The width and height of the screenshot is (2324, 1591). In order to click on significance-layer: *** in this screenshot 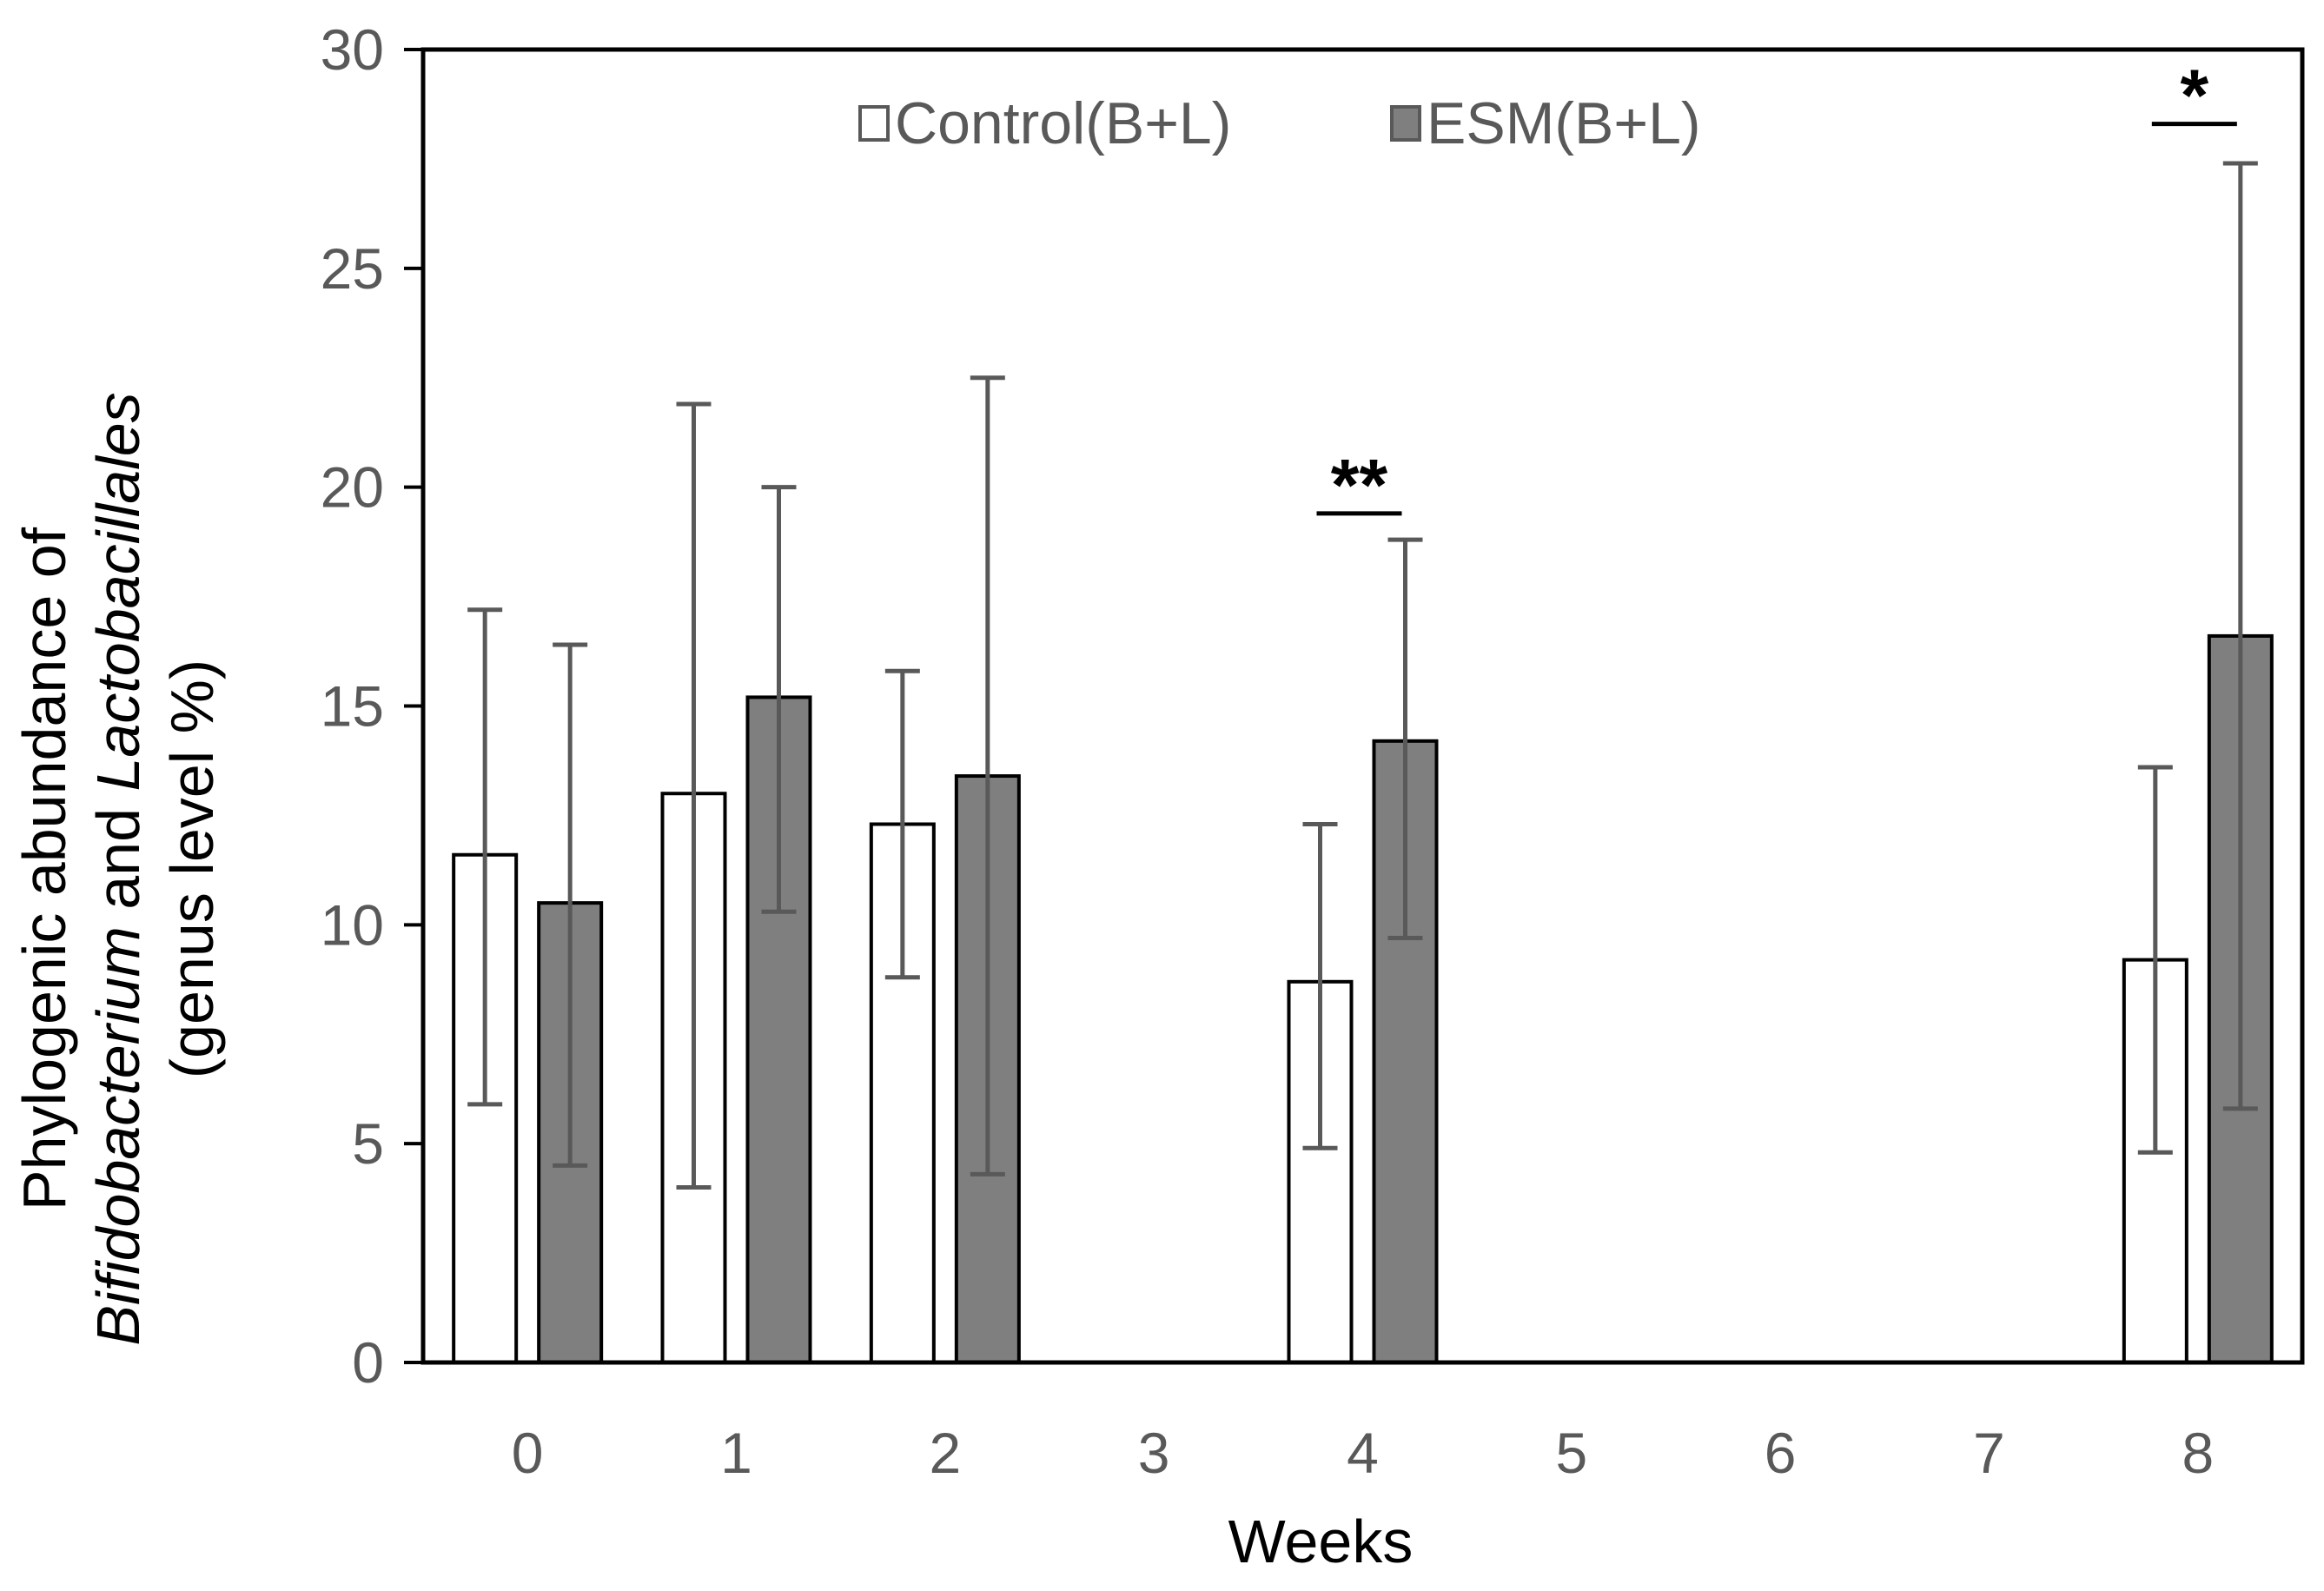, I will do `click(1776, 290)`.